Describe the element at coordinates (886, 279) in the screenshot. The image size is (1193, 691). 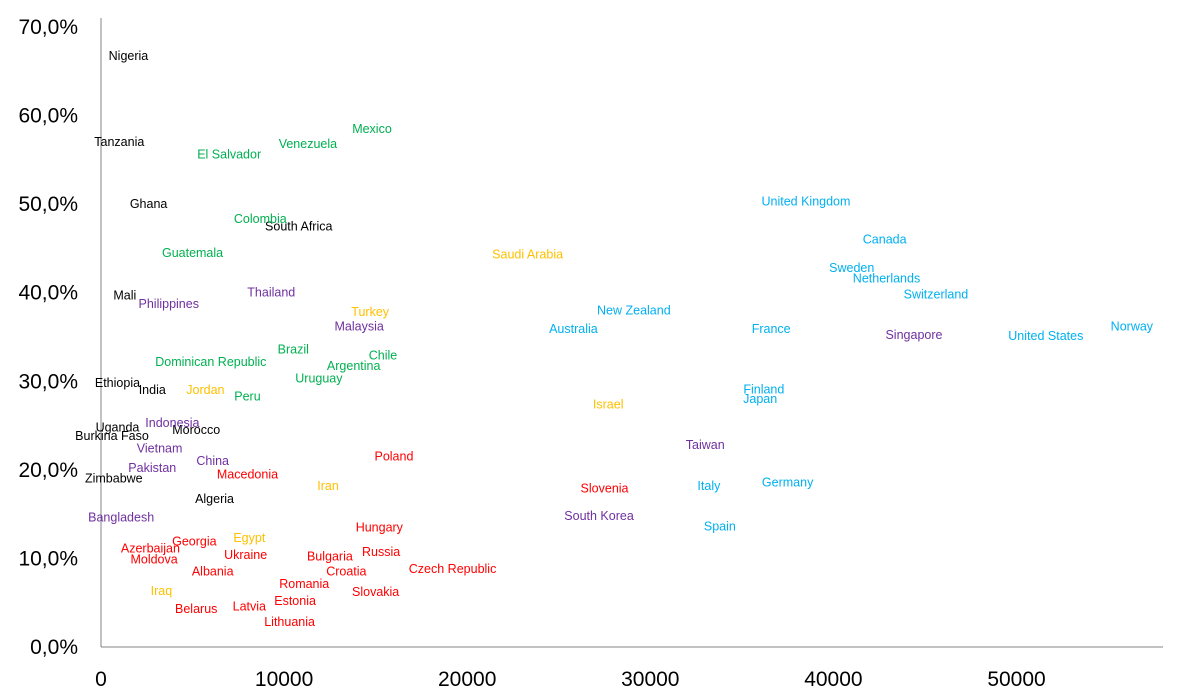
I see `point-label-netherlands: Netherlands` at that location.